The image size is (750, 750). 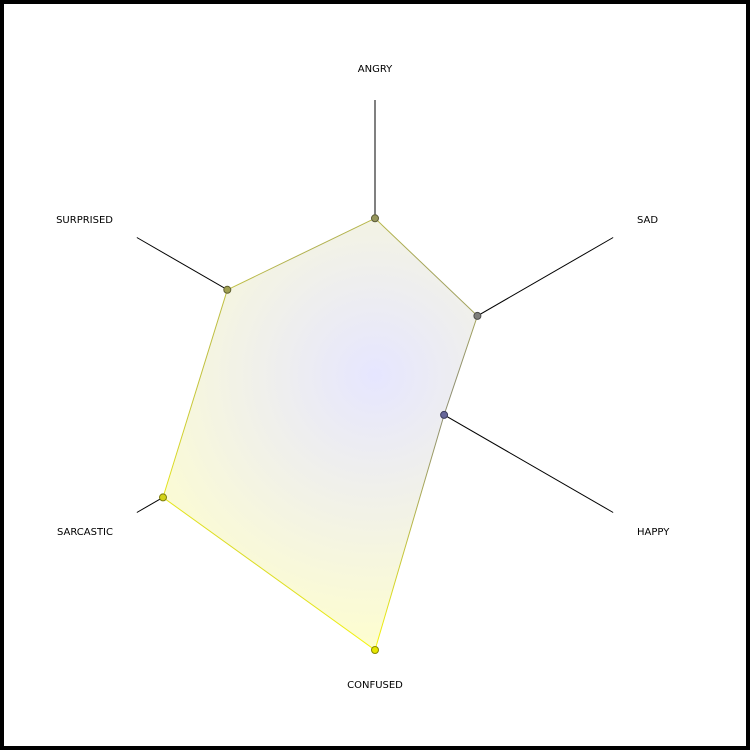 What do you see at coordinates (647, 220) in the screenshot?
I see `category-label-sad: SAD` at bounding box center [647, 220].